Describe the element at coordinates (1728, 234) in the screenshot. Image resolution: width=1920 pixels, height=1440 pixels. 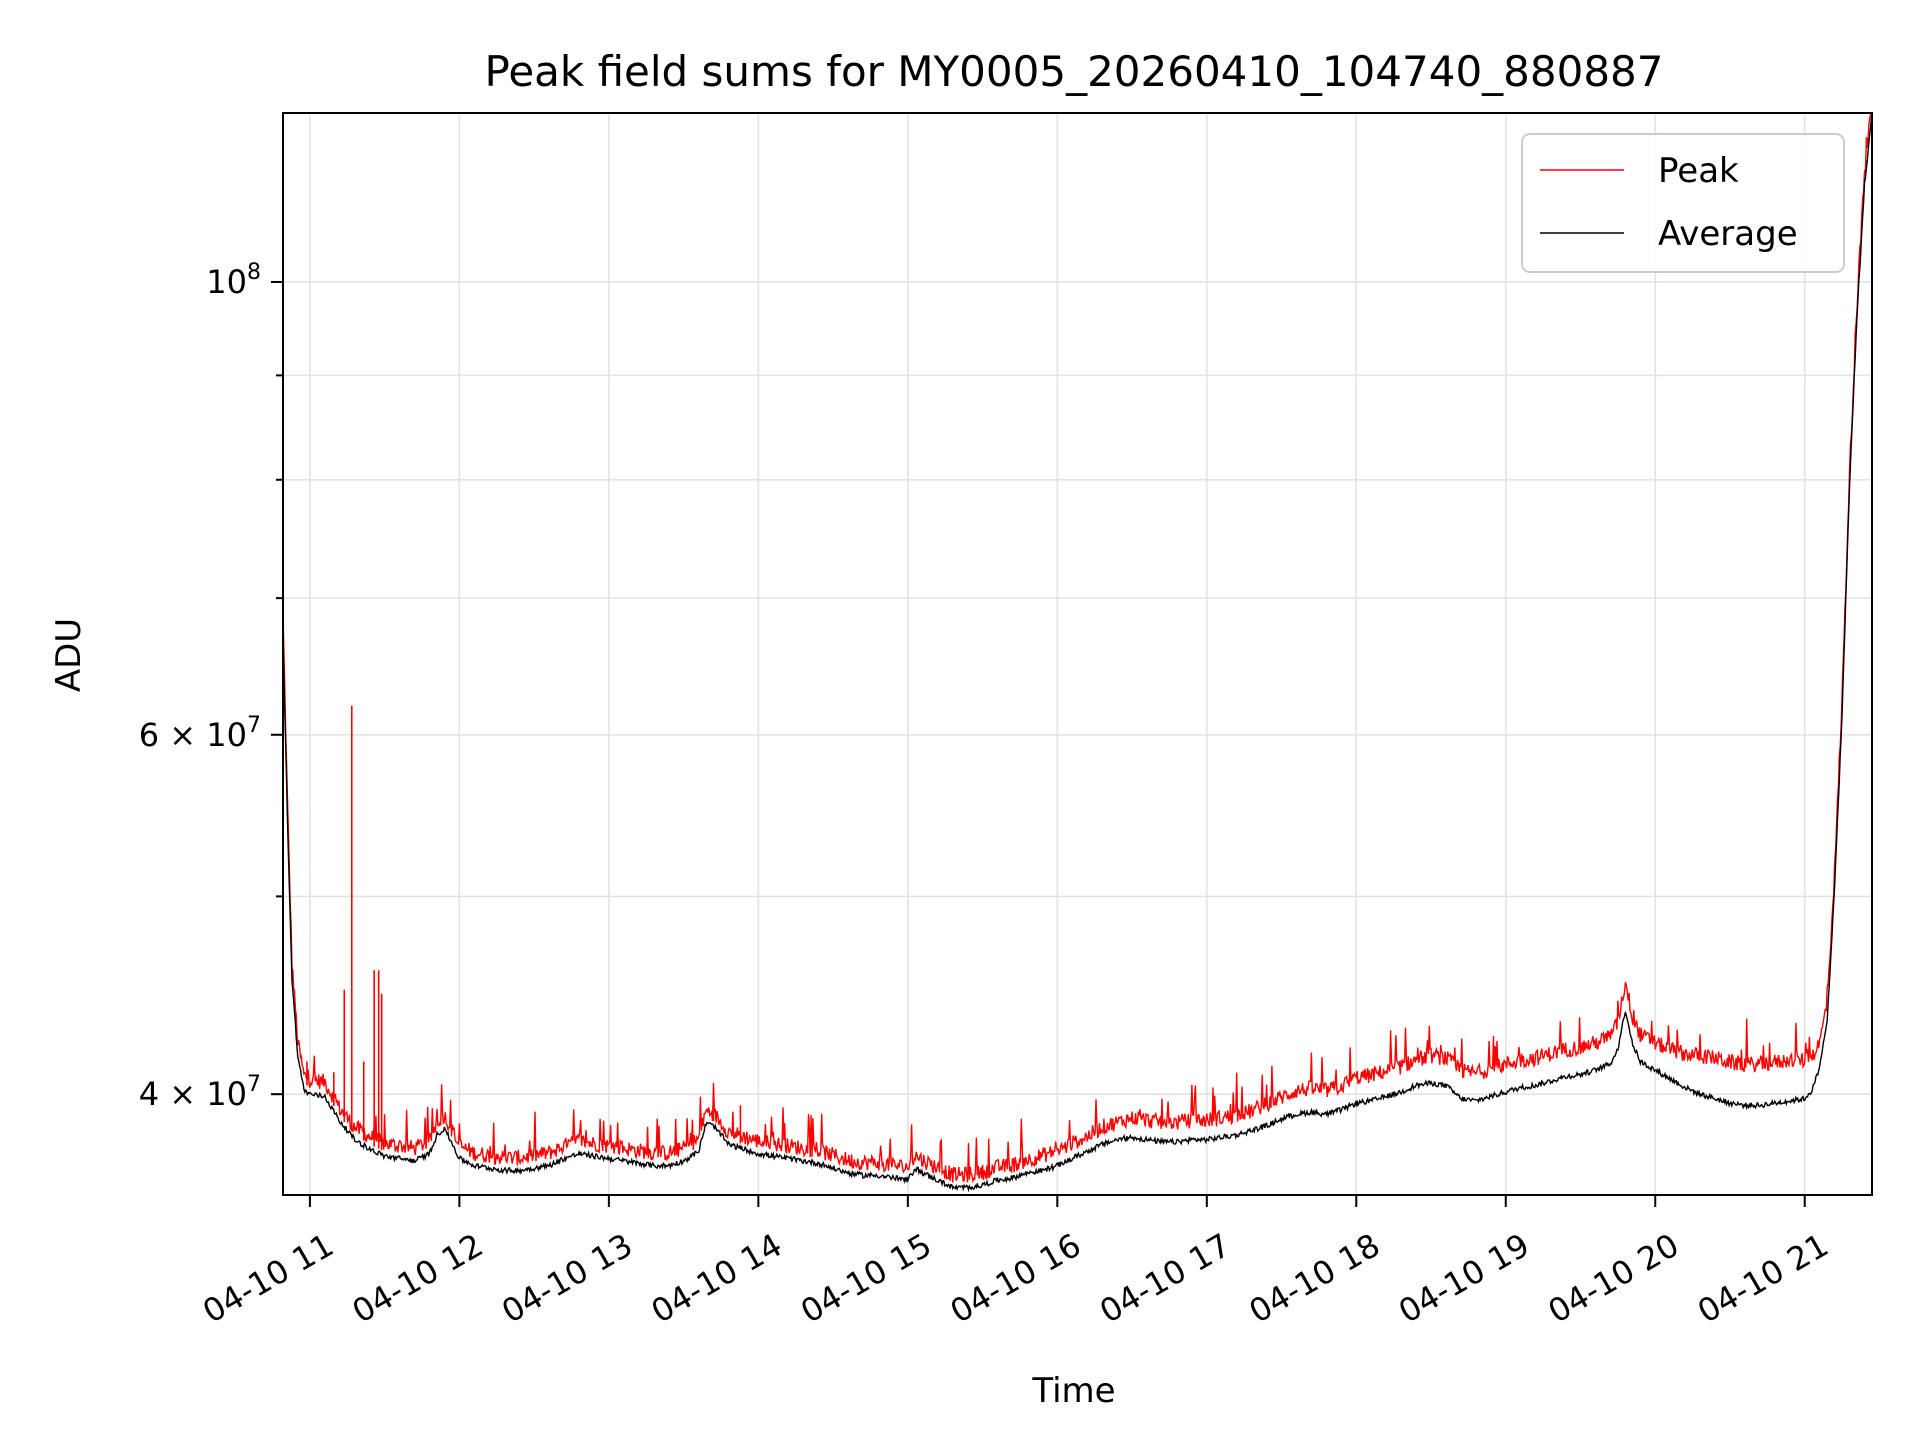
I see `legend-label-average: Average` at that location.